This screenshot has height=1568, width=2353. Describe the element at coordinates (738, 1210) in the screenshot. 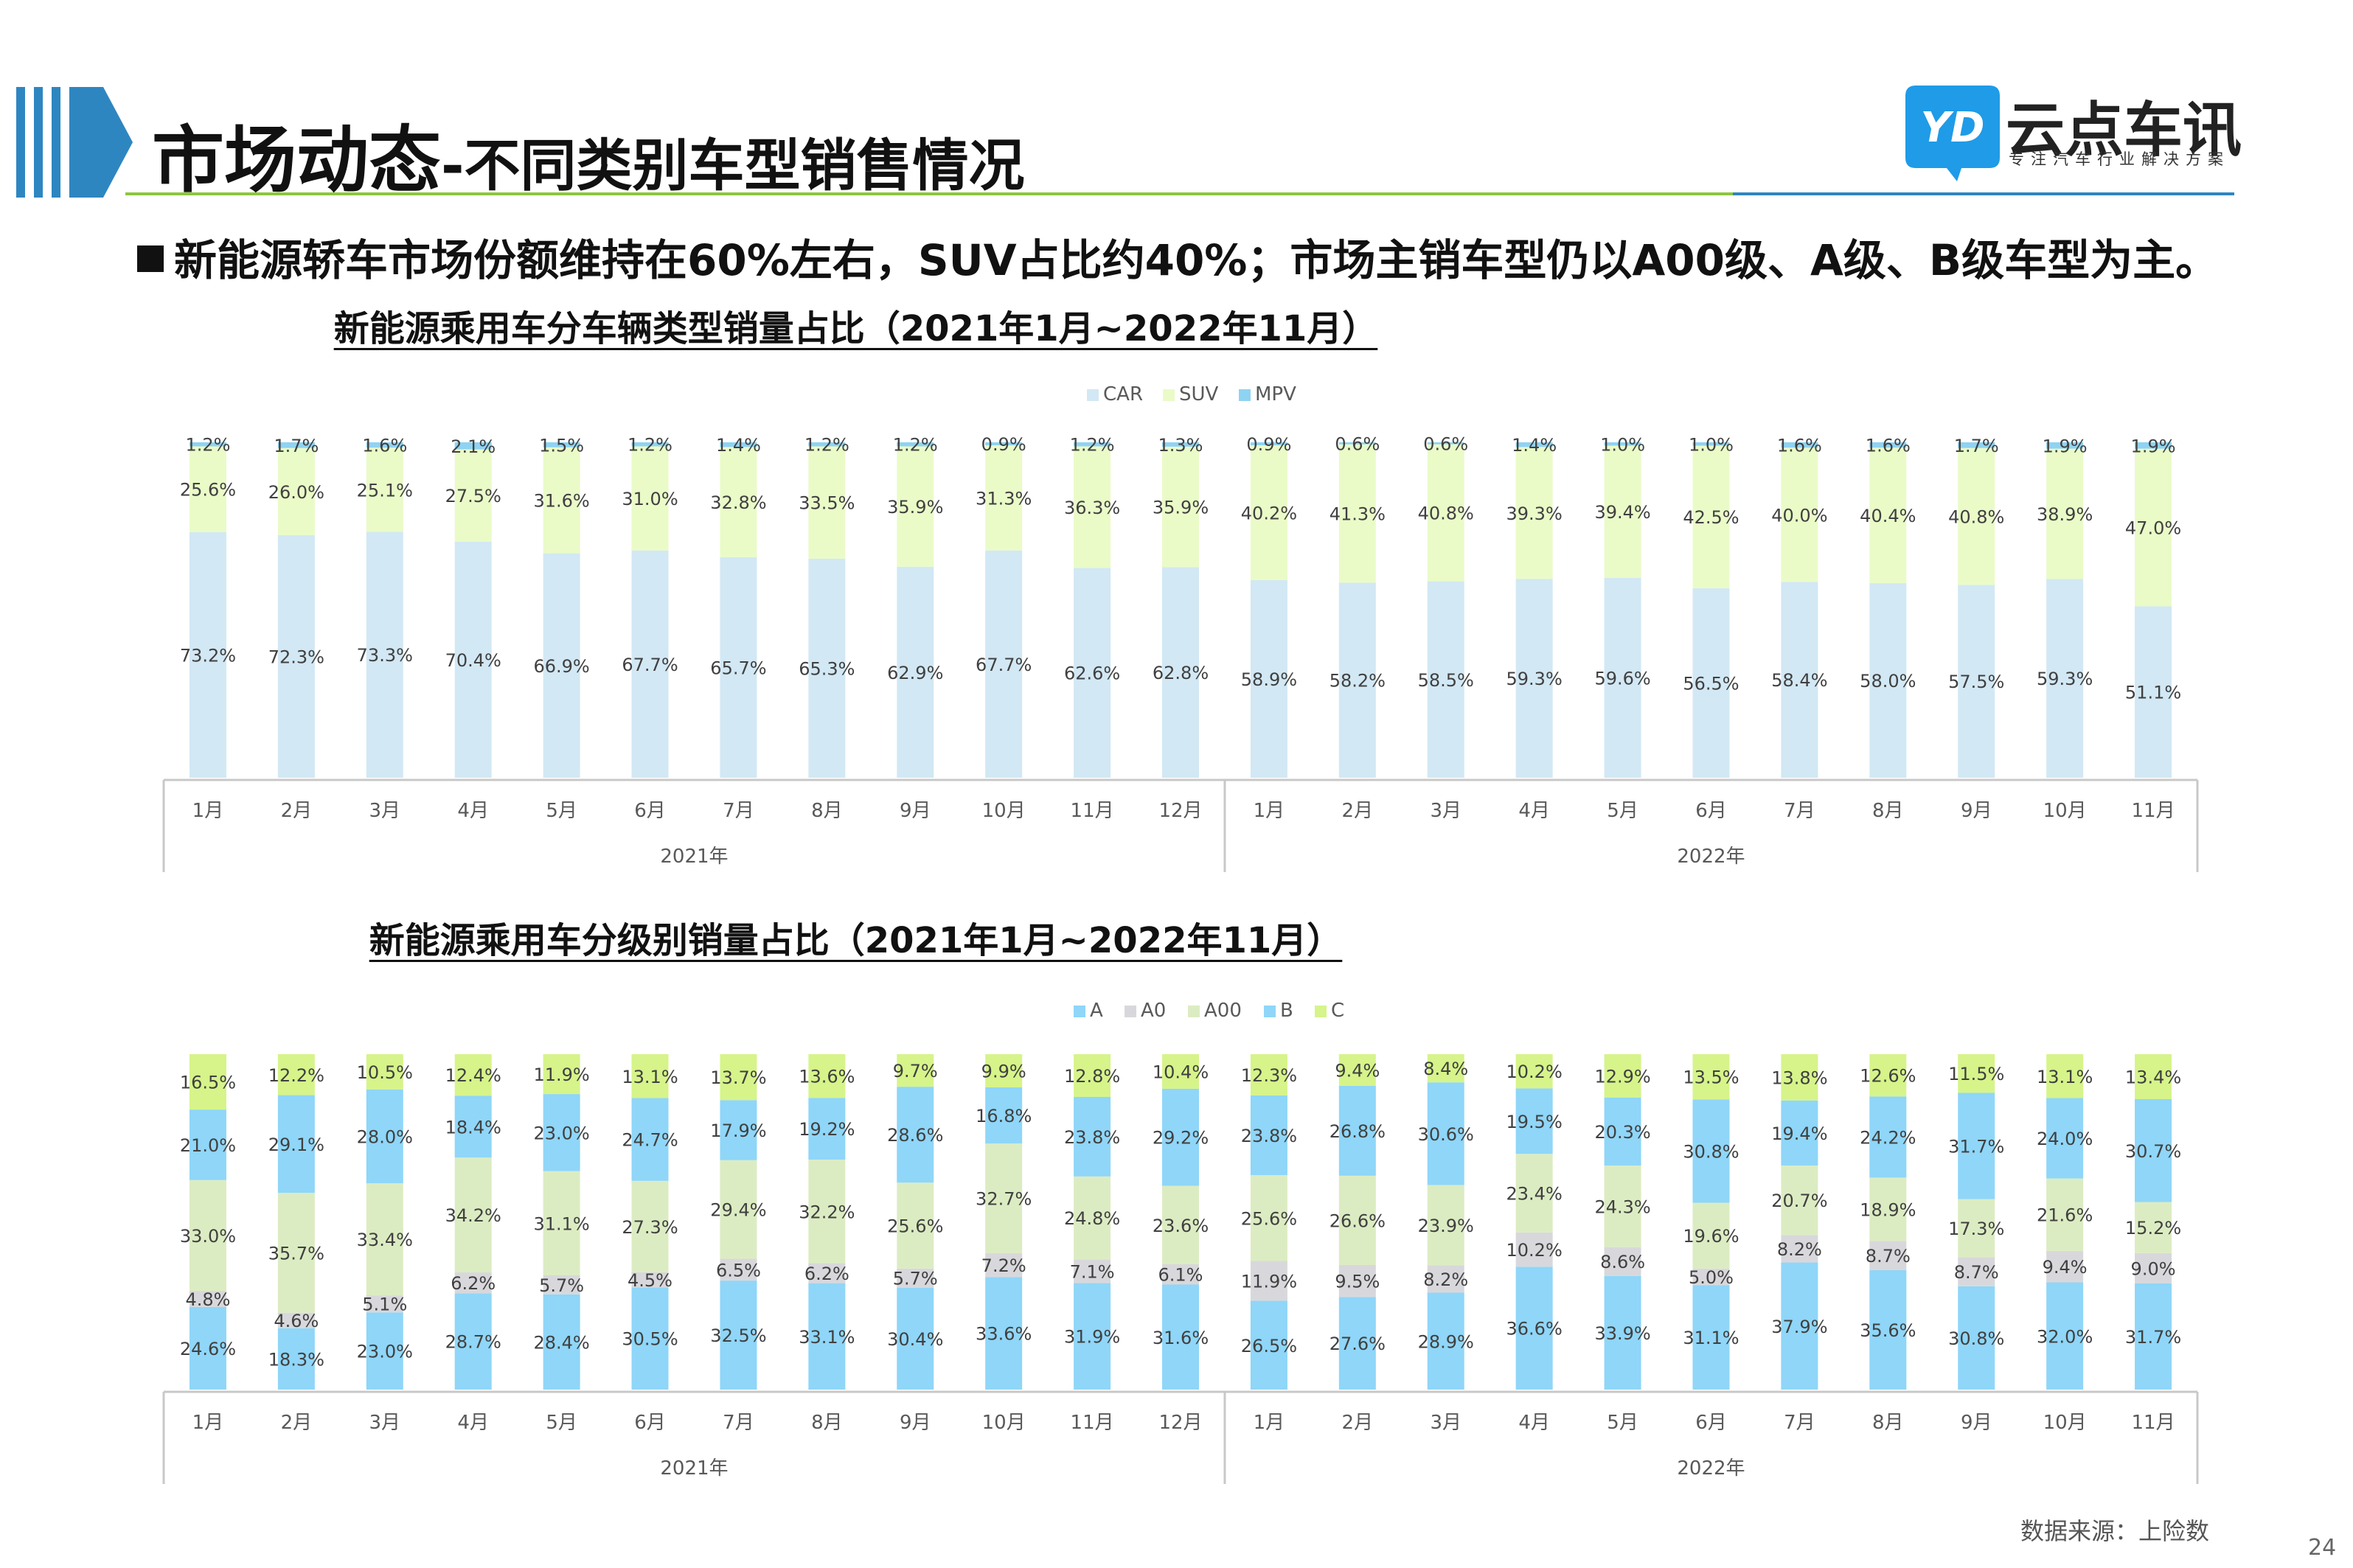

I see `data-label: 29.4%` at that location.